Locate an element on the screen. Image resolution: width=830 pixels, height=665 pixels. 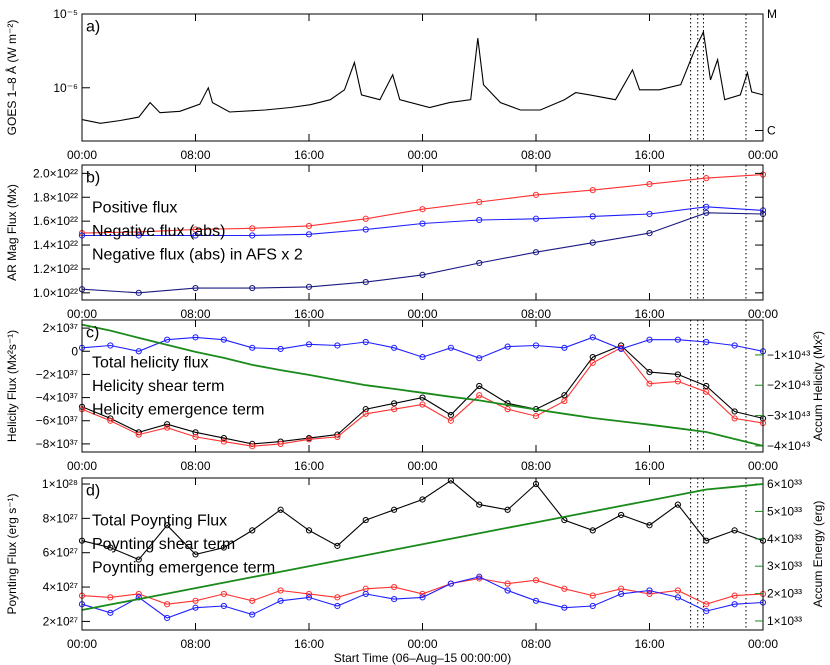
y-tick-label: 1.4×10²² is located at coordinates (55, 245).